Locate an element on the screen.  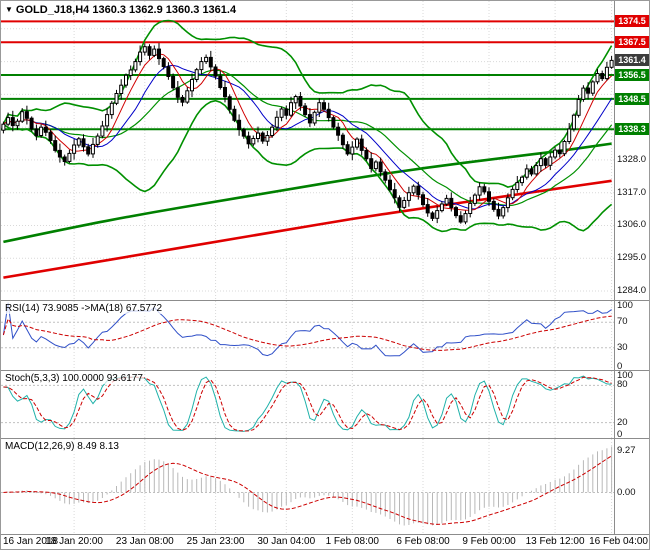
stochastic-axis: 100 80 20 0 is located at coordinates (631, 404).